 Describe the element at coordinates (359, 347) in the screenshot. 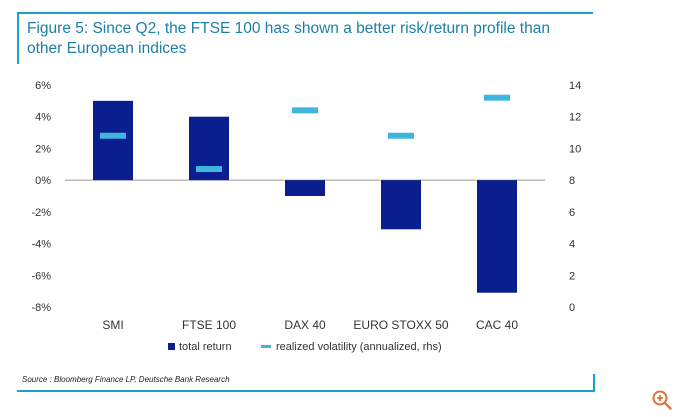

I see `legend-label-realized-volatility: realized volatility (annualized, rhs)` at that location.